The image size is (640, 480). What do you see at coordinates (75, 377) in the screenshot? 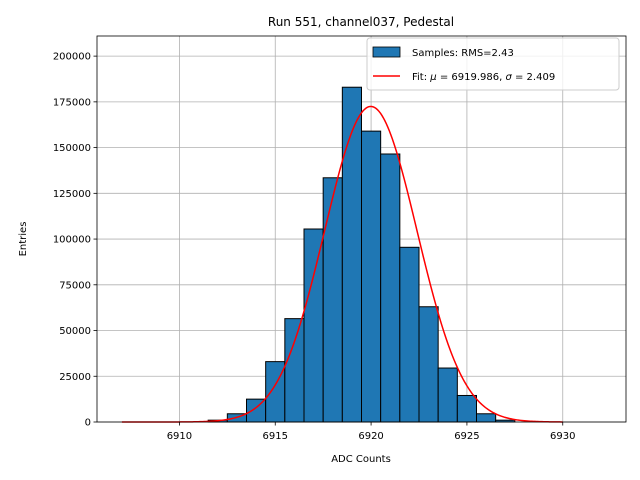
I see `y-tick-label: 25000` at bounding box center [75, 377].